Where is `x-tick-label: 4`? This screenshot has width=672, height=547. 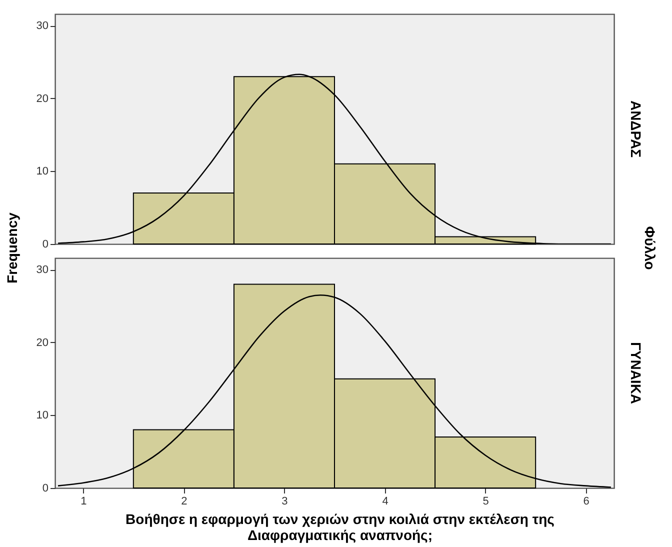
x-tick-label: 4 is located at coordinates (385, 502).